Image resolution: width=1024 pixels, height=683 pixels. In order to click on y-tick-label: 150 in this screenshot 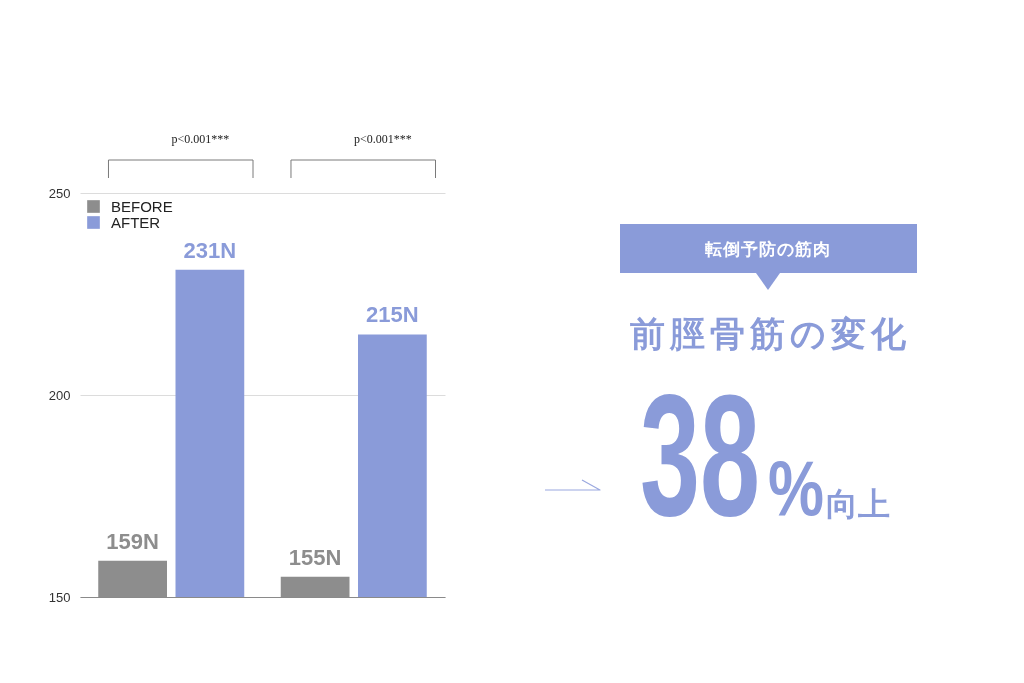, I will do `click(59, 597)`.